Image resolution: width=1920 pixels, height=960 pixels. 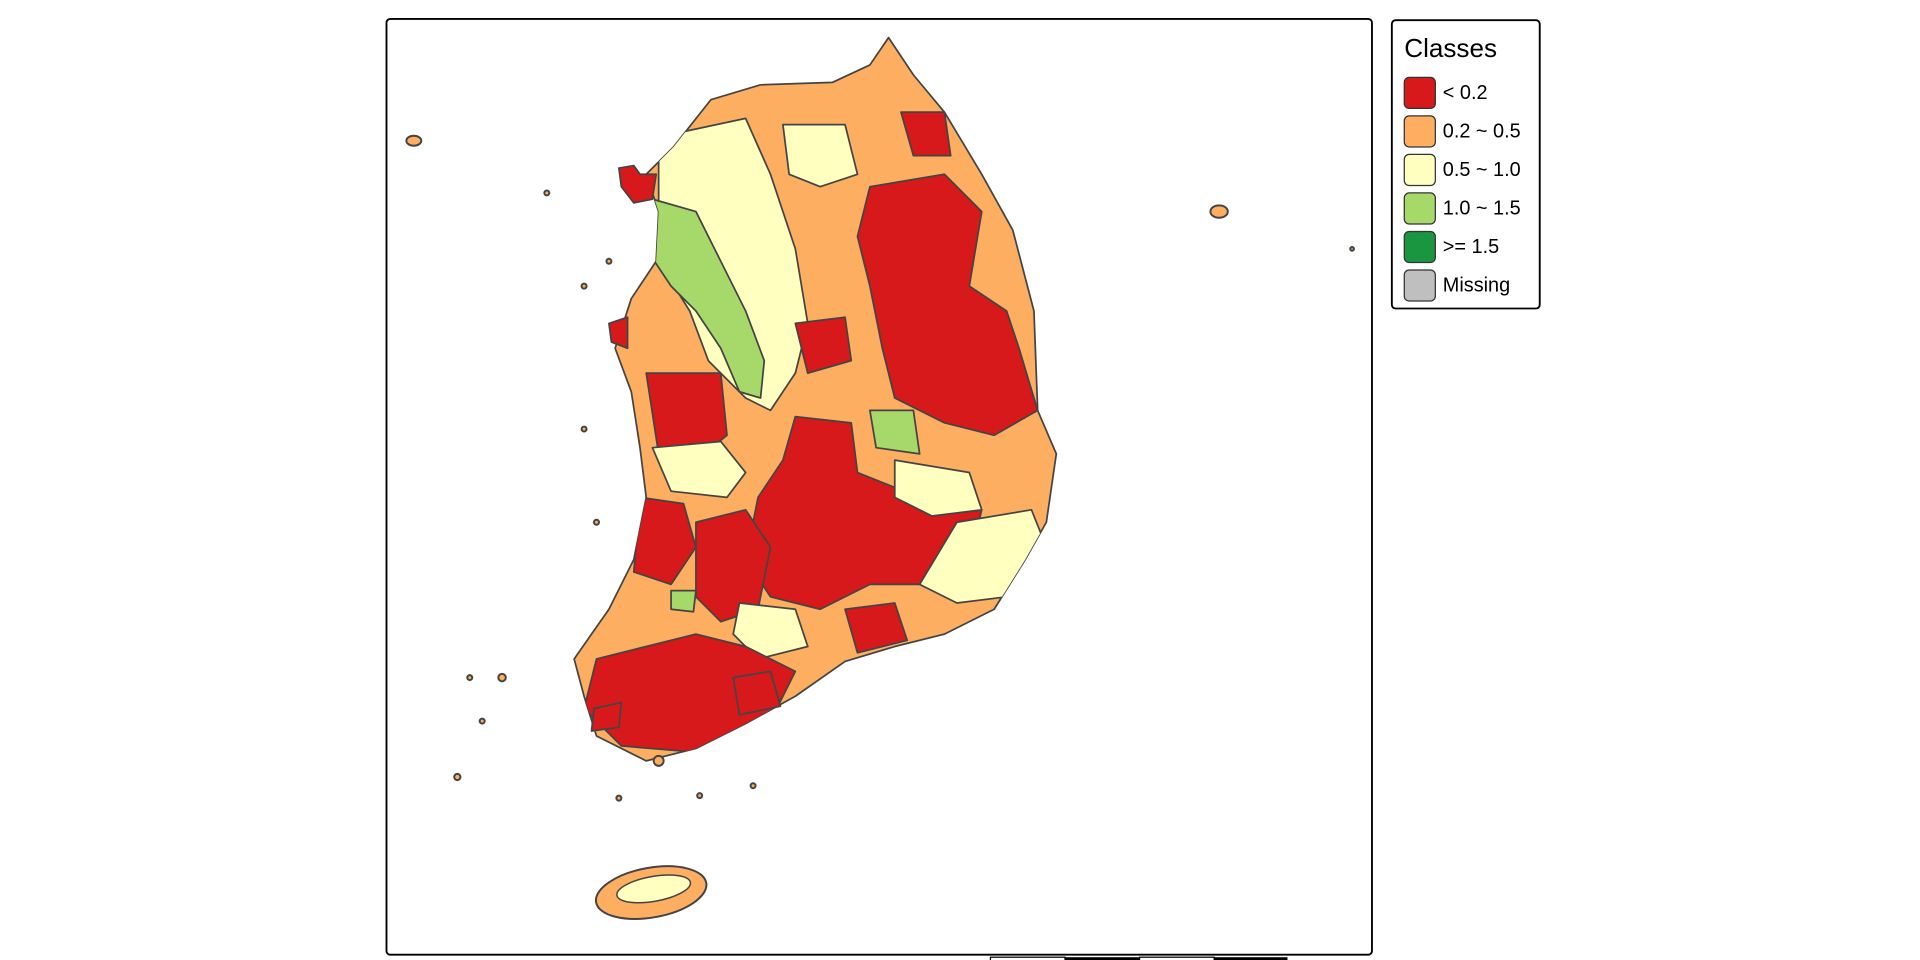 What do you see at coordinates (1482, 170) in the screenshot?
I see `legend-label: 0.5 ~ 1.0` at bounding box center [1482, 170].